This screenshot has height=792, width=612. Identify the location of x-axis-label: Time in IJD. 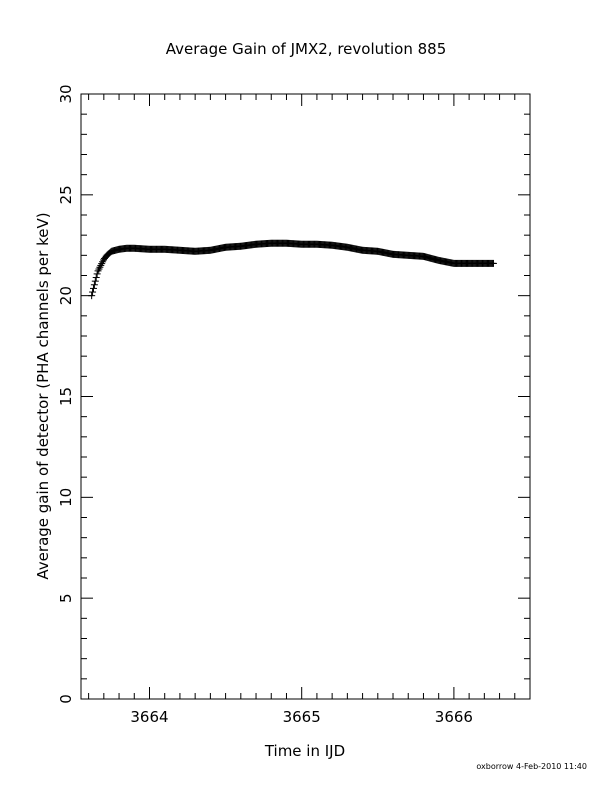
(304, 751).